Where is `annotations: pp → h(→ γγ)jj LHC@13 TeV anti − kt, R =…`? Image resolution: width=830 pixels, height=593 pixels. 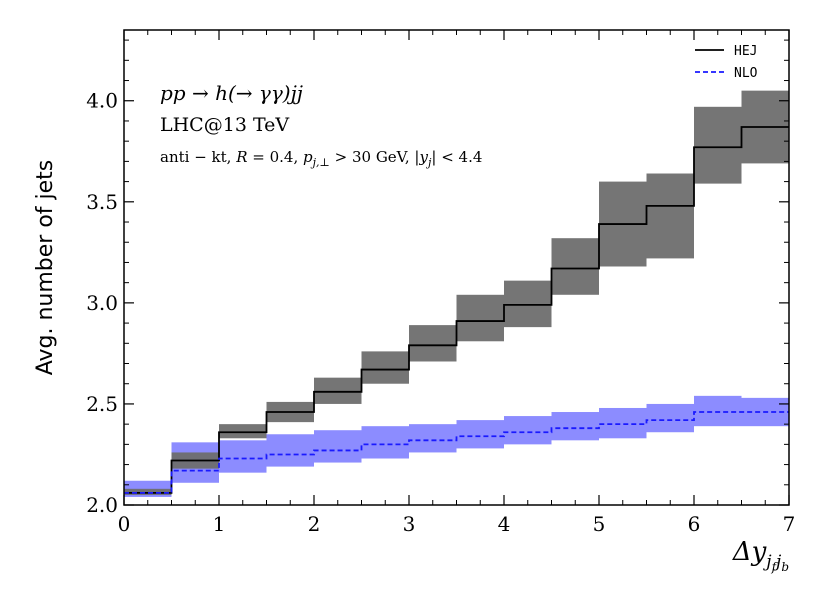 annotations: pp → h(→ γγ)jj LHC@13 TeV anti − kt, R =… is located at coordinates (321, 125).